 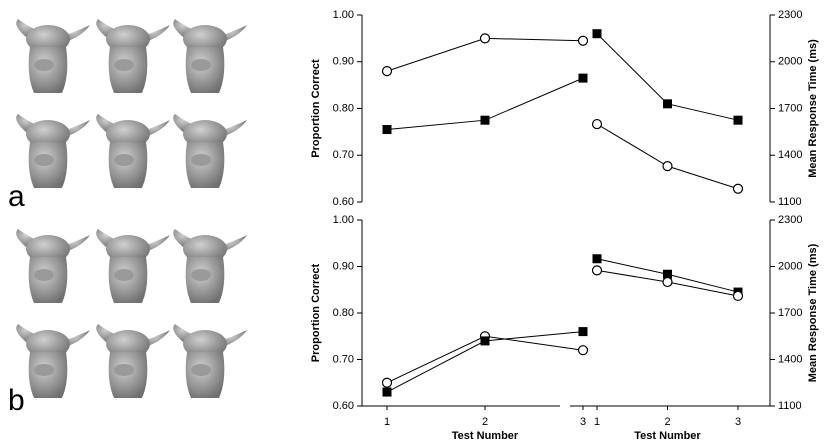 I want to click on panel-label: a, so click(x=16, y=196).